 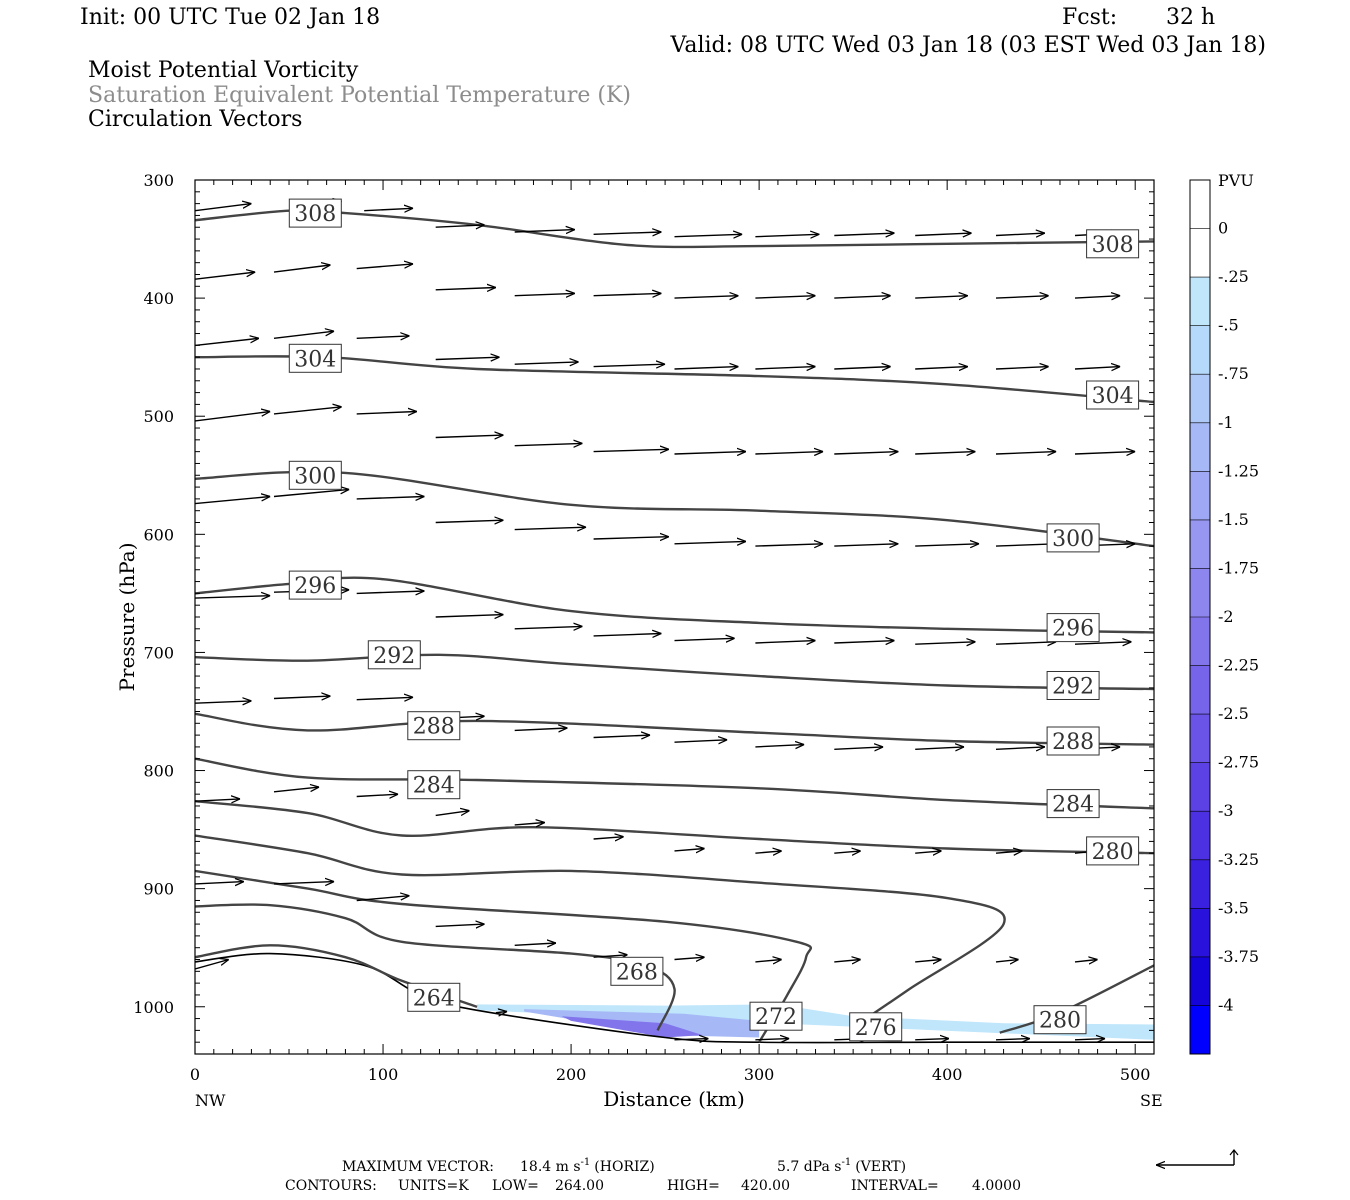 What do you see at coordinates (158, 180) in the screenshot?
I see `y-tick-label: 300` at bounding box center [158, 180].